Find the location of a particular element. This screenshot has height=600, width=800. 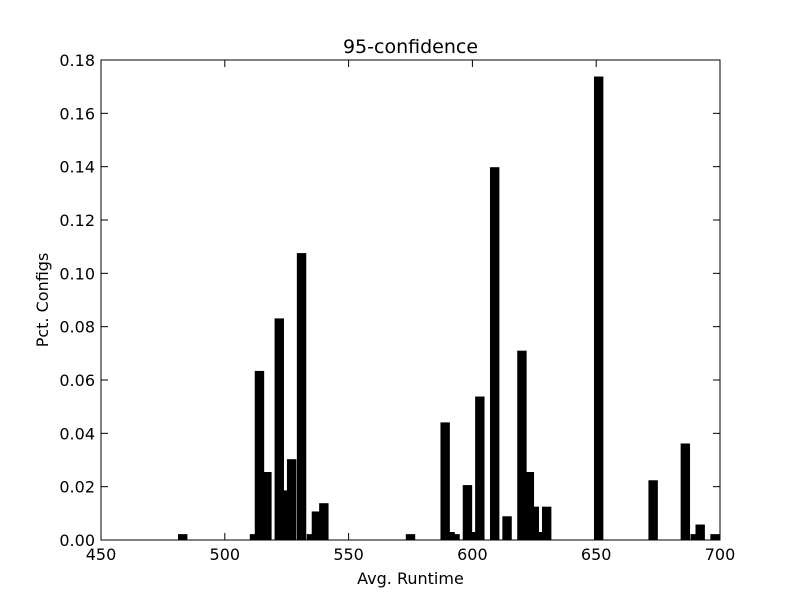

y-axis-label: Pct. Configs is located at coordinates (42, 300).